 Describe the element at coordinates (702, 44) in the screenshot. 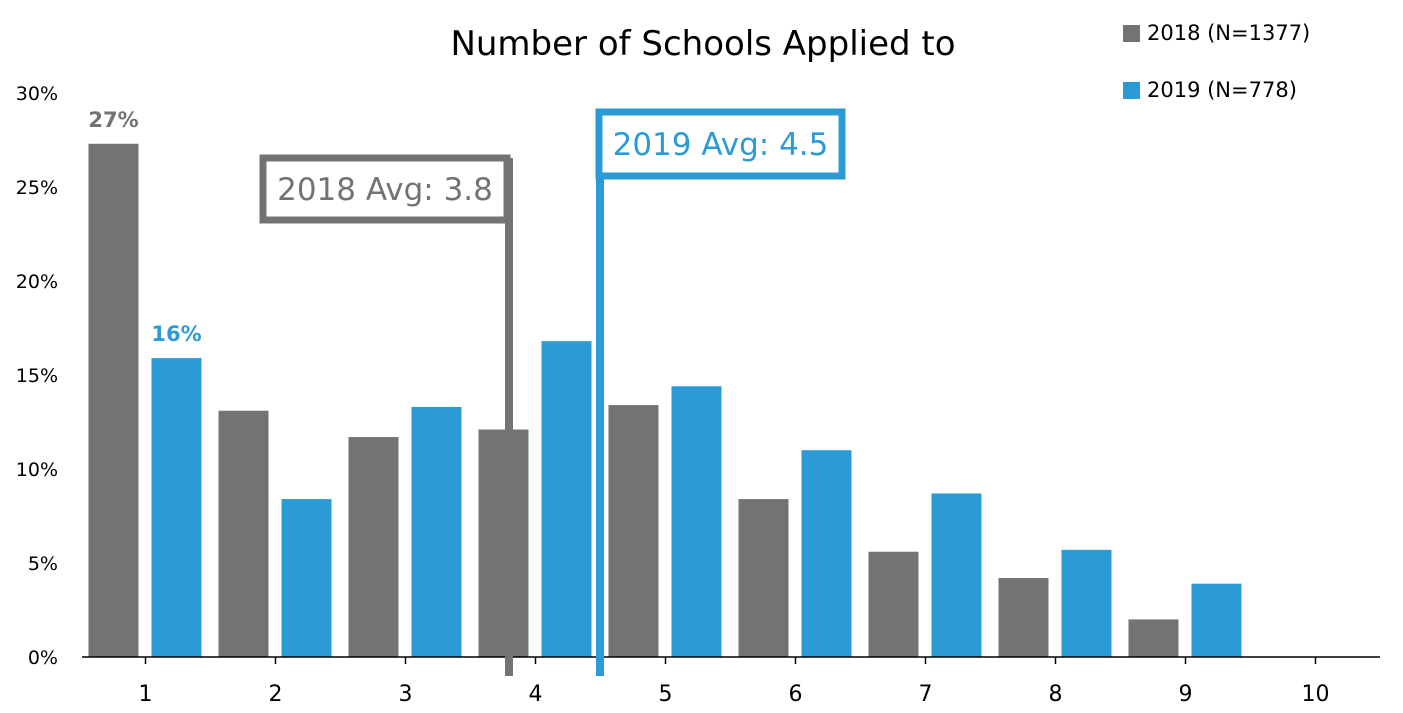

I see `chart-title: Number of Schools Applied to` at that location.